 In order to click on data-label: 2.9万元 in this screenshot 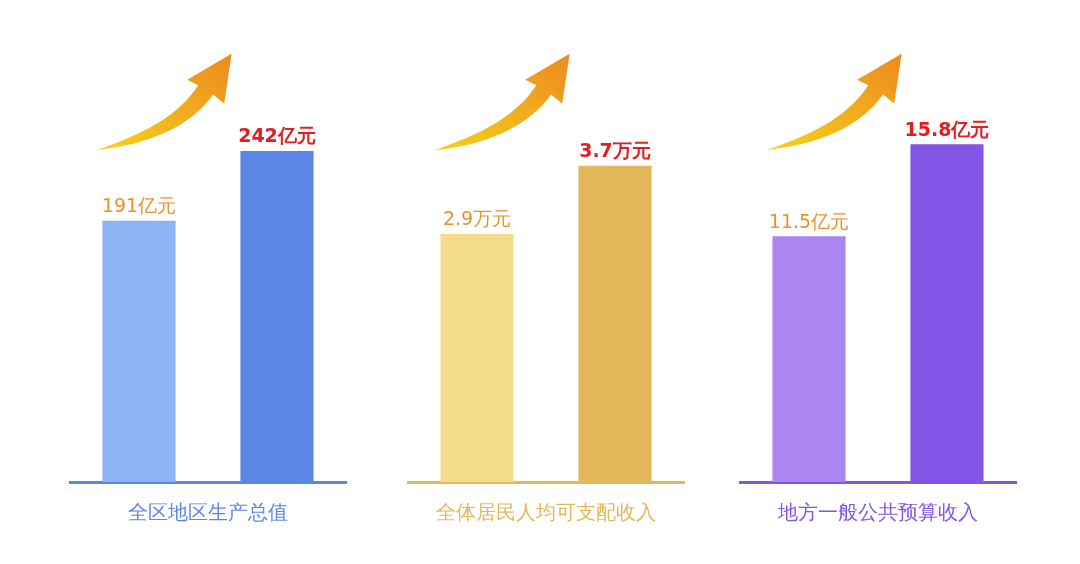, I will do `click(477, 218)`.